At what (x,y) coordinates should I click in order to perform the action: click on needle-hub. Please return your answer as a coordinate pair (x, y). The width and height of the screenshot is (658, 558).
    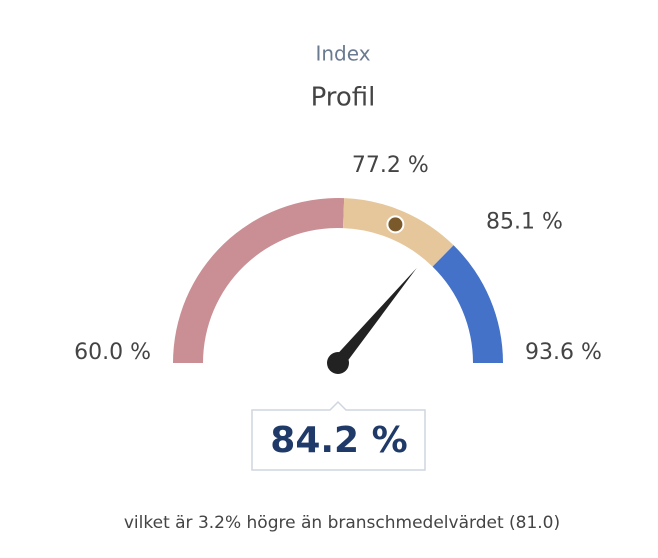
    Looking at the image, I should click on (338, 363).